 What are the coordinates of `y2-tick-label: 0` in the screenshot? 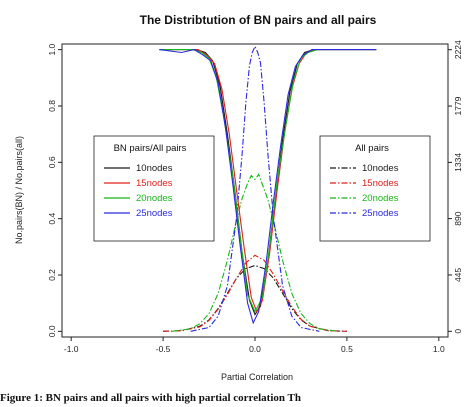 It's located at (458, 331).